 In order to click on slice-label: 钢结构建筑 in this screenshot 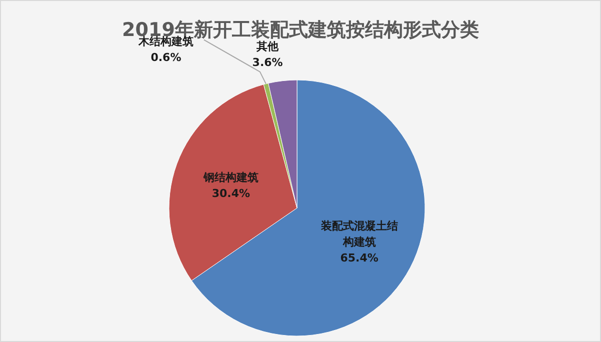, I will do `click(230, 177)`.